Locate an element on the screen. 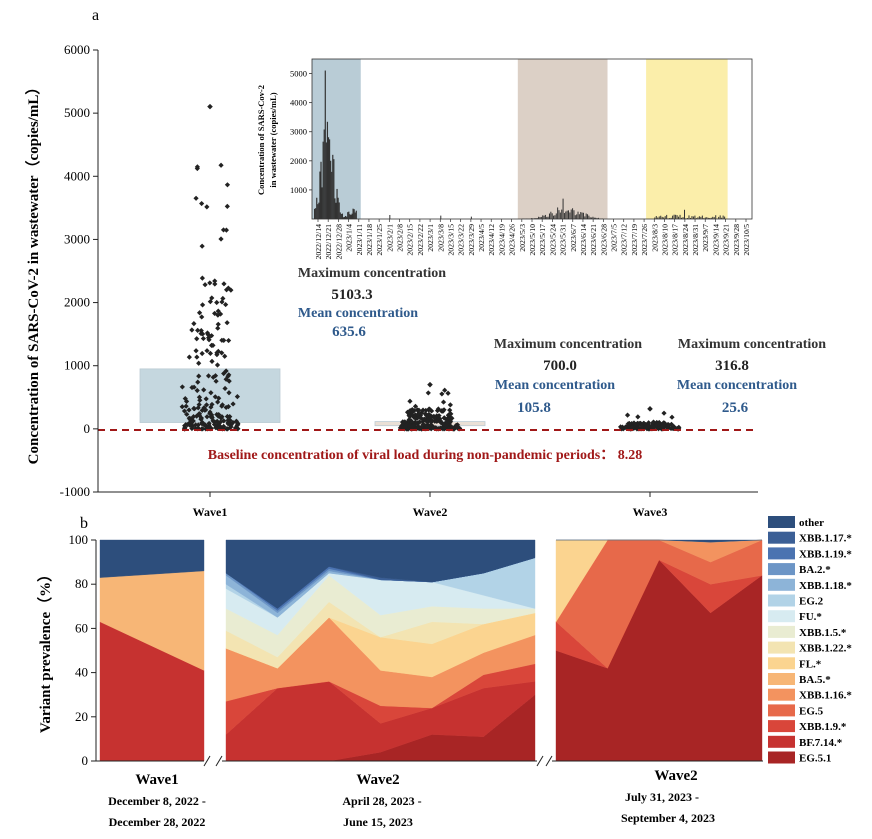 This screenshot has width=872, height=839. inset-bars is located at coordinates (520, 144).